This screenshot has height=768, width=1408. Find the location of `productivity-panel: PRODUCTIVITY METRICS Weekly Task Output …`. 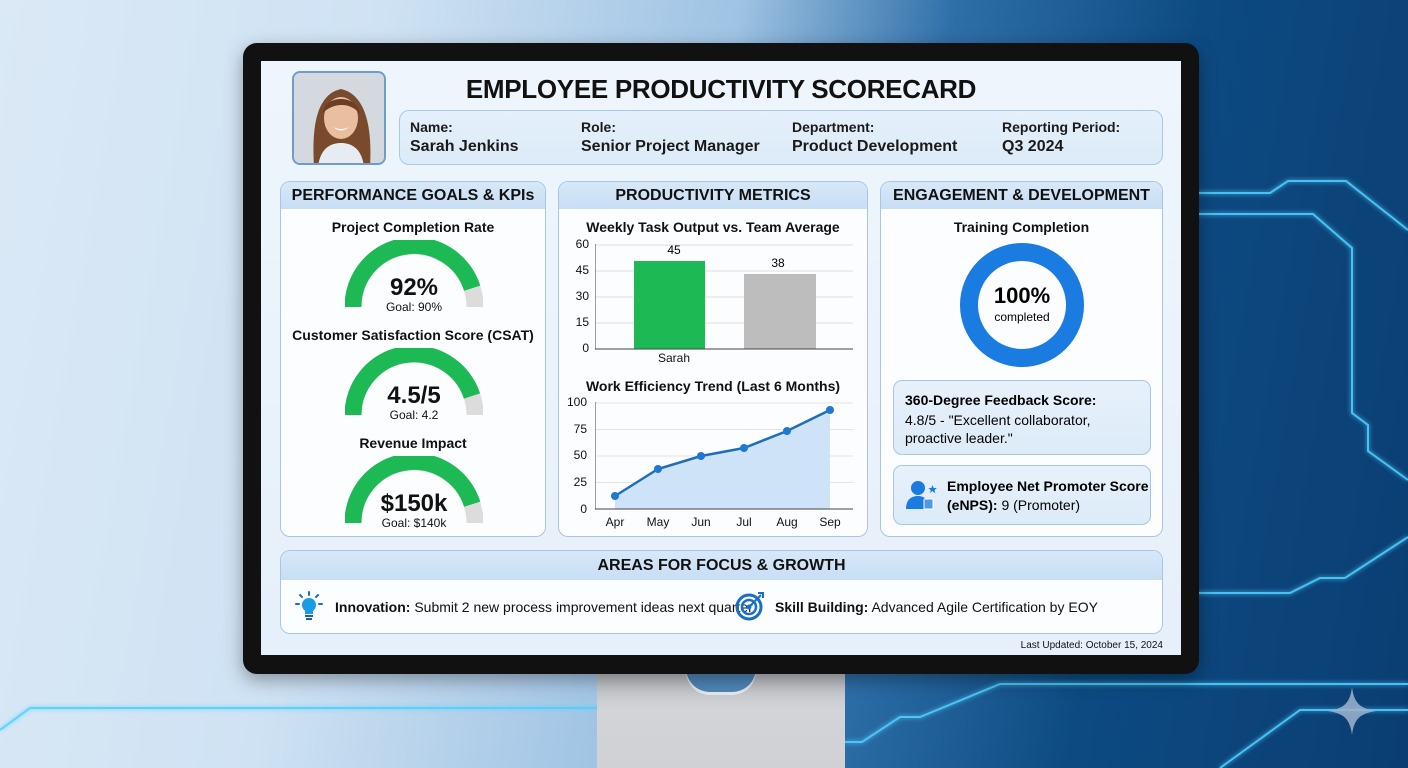

productivity-panel: PRODUCTIVITY METRICS Weekly Task Output … is located at coordinates (713, 359).